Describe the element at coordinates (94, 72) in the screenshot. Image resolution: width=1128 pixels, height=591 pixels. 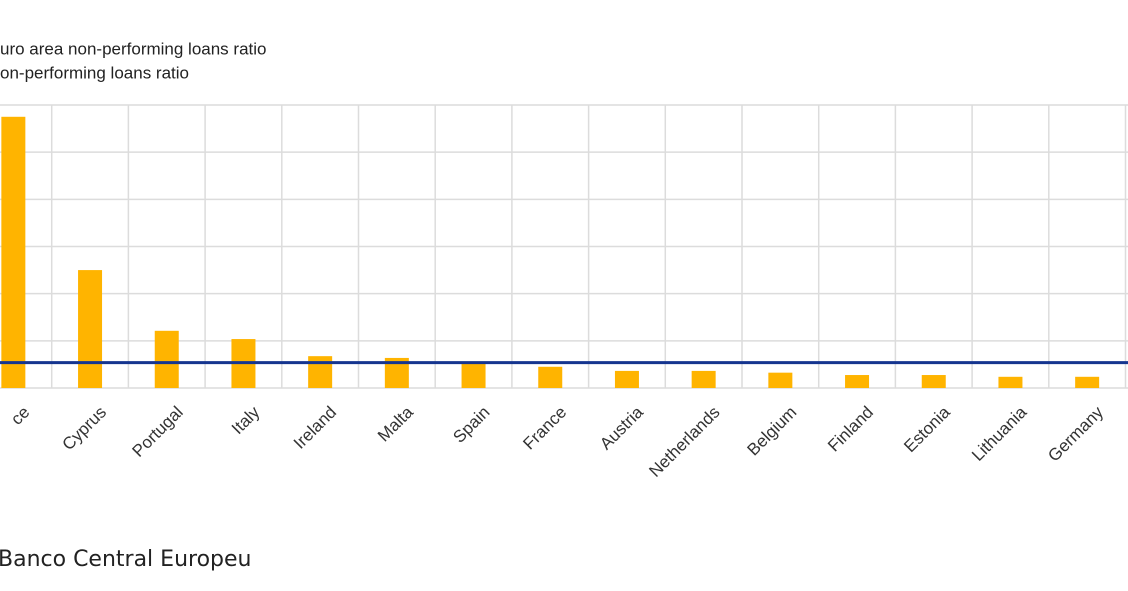
I see `legend-bar-label: on-performing loans ratio` at that location.